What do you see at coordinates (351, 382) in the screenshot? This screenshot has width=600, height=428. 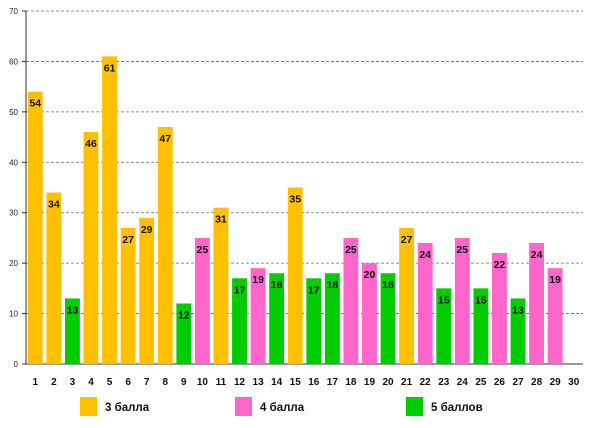 I see `x-tick-label: 18` at bounding box center [351, 382].